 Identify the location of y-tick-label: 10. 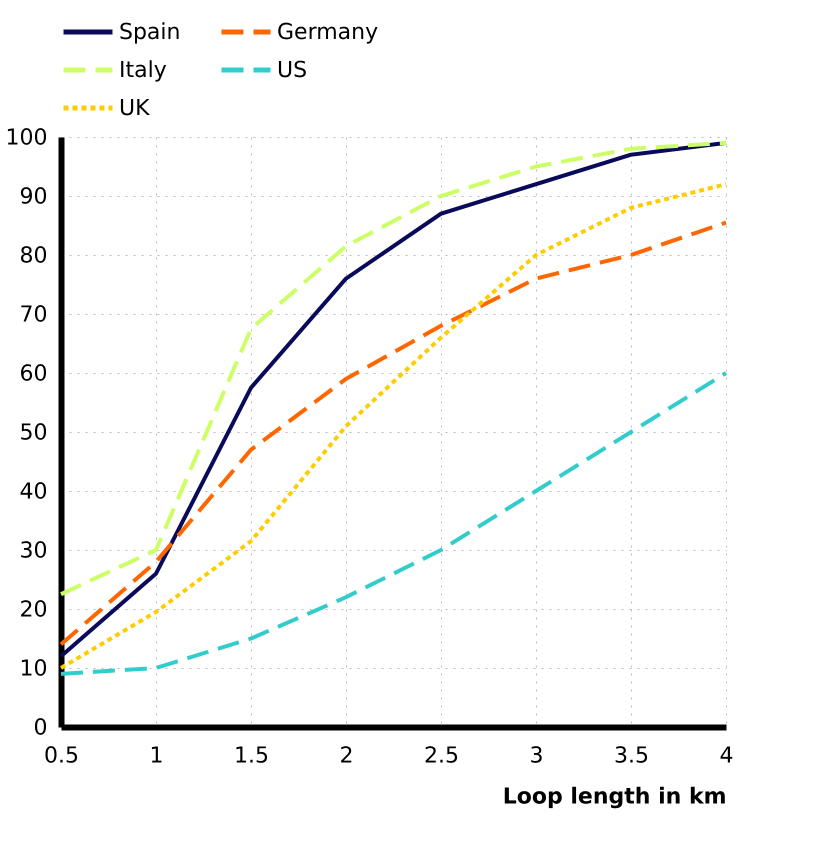
(34, 669).